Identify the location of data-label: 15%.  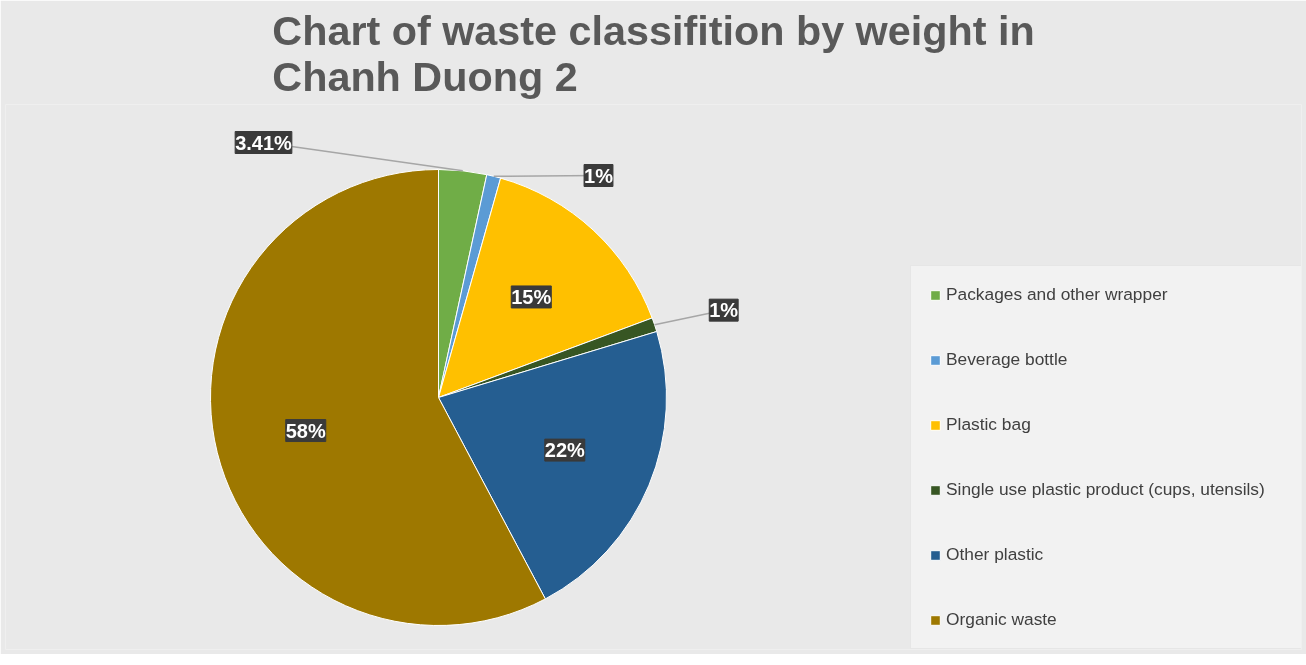
(531, 296).